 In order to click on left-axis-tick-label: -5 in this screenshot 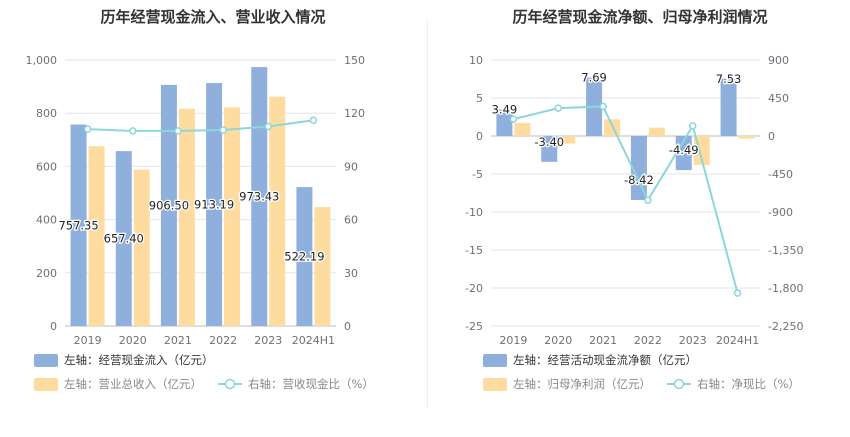, I will do `click(477, 174)`.